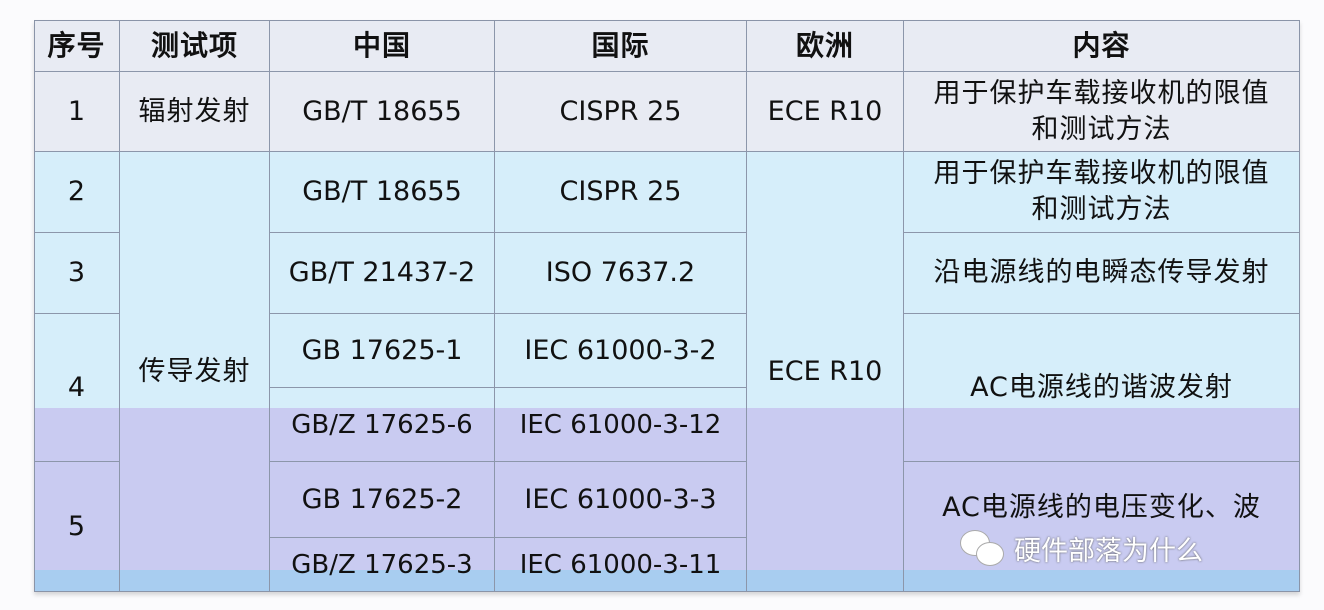 The width and height of the screenshot is (1324, 610). Describe the element at coordinates (621, 192) in the screenshot. I see `row2-intl: CISPR 25` at that location.